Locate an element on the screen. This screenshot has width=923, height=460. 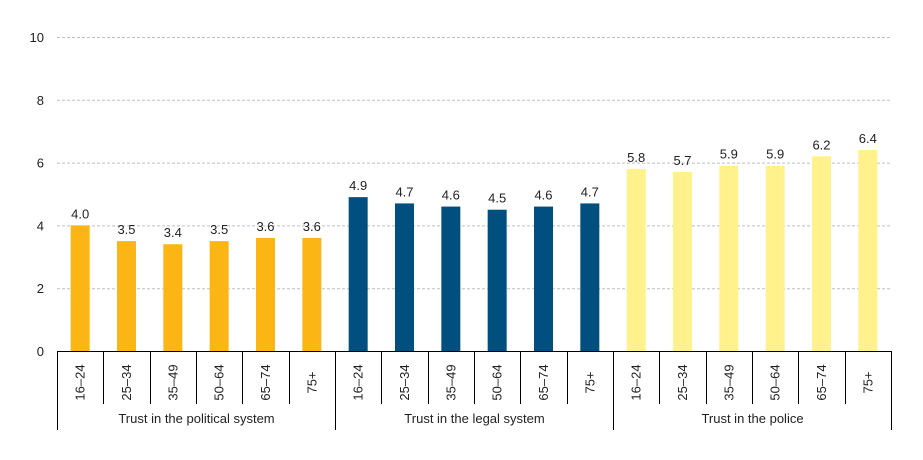
y-tick-label: 2 is located at coordinates (40, 288).